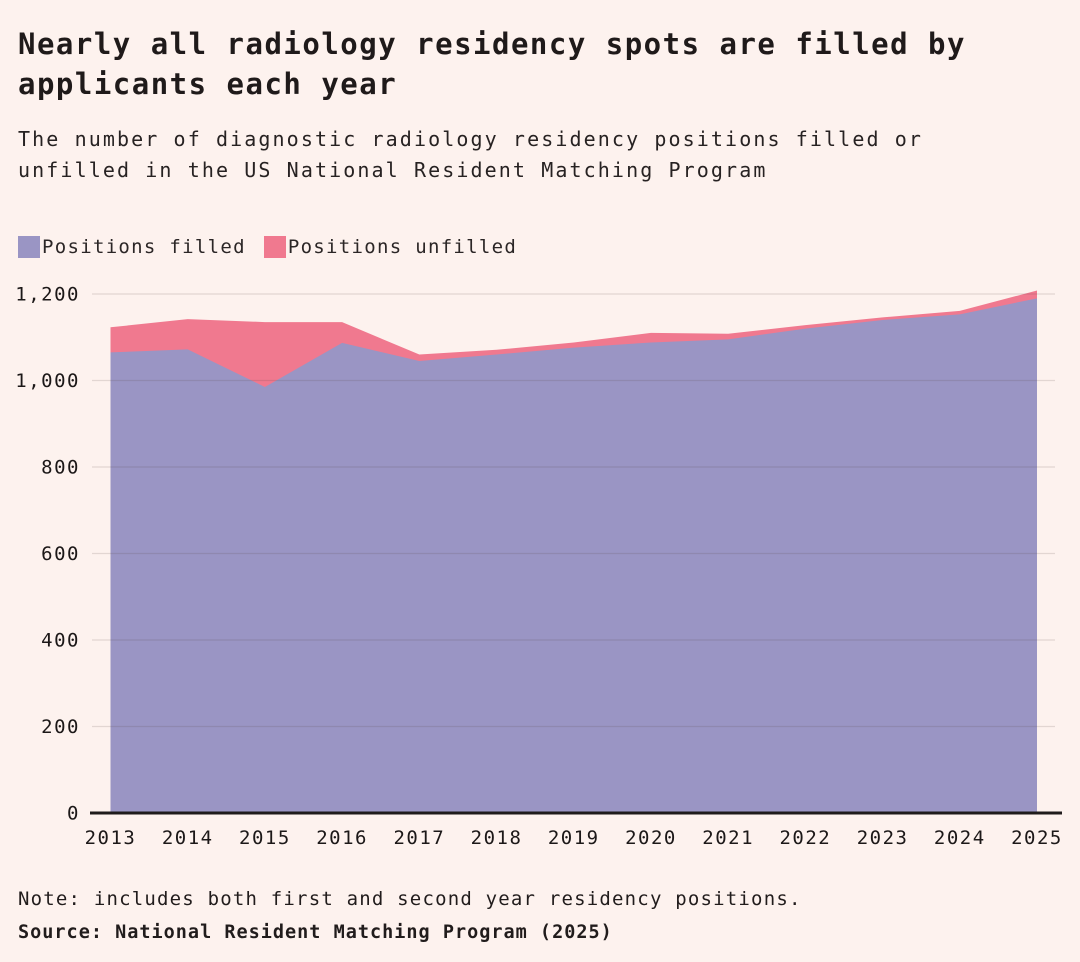  I want to click on x-tick-label-2021: 2021, so click(728, 838).